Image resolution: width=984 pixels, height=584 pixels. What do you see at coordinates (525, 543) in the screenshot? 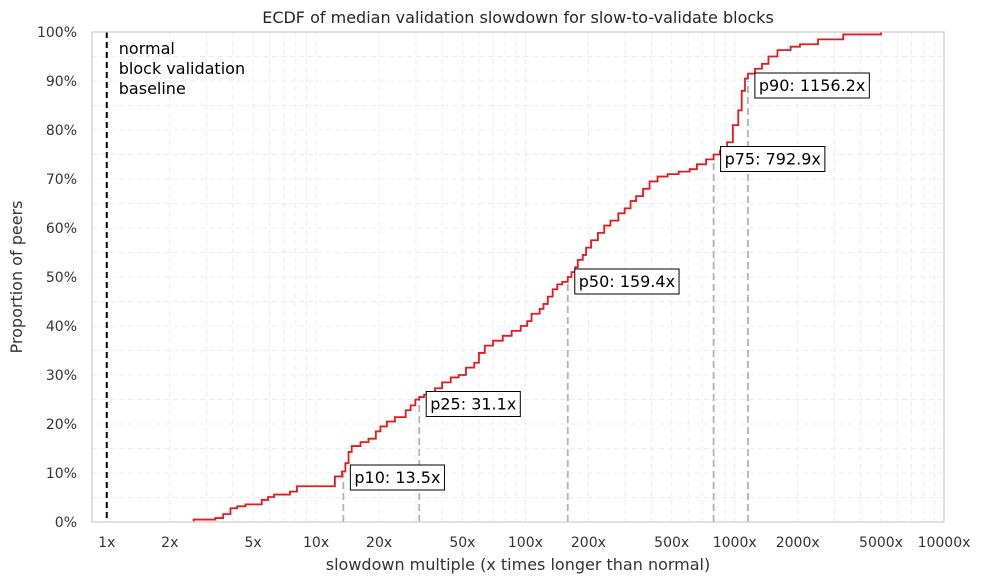
I see `x-tick-label: 100x` at bounding box center [525, 543].